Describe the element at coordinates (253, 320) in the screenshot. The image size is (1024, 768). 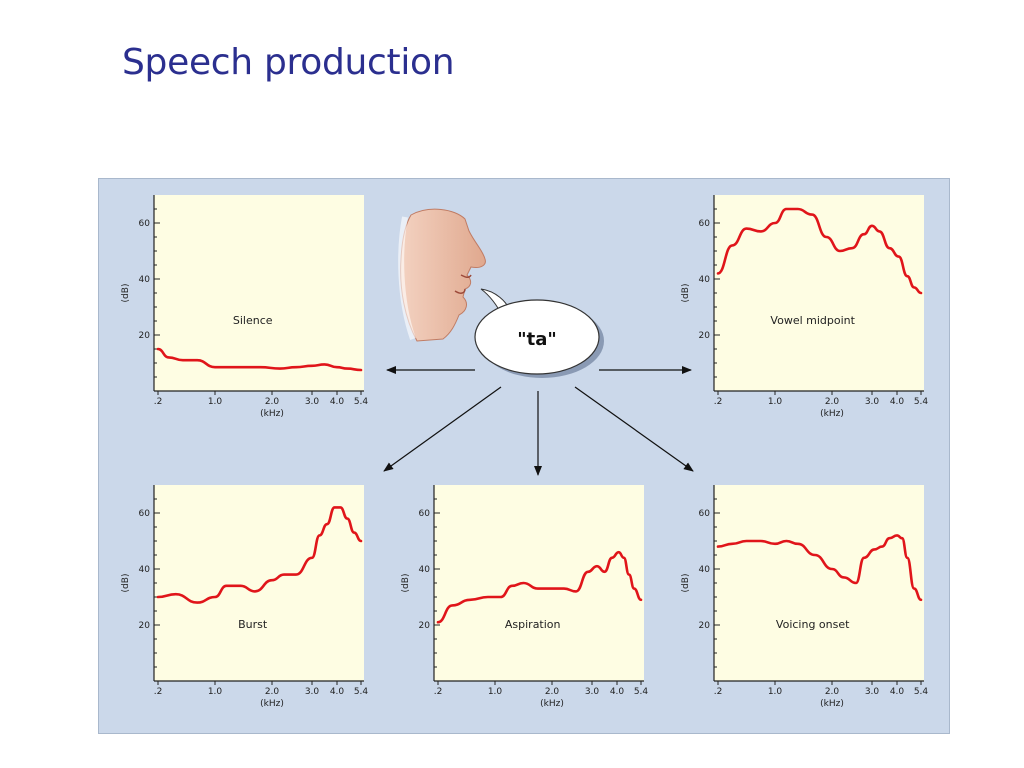
I see `chart-label: Silence` at that location.